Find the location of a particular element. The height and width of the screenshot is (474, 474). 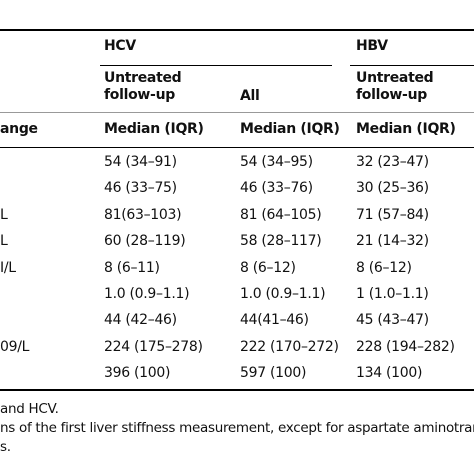

cell: 30 (25–36) is located at coordinates (392, 188).